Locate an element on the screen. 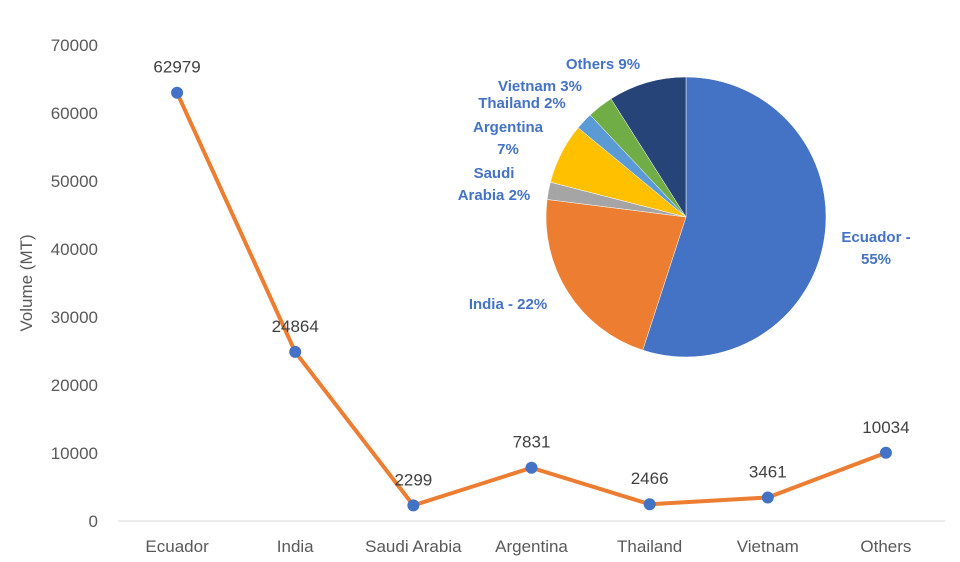 The height and width of the screenshot is (562, 960). pie-slice-others is located at coordinates (648, 147).